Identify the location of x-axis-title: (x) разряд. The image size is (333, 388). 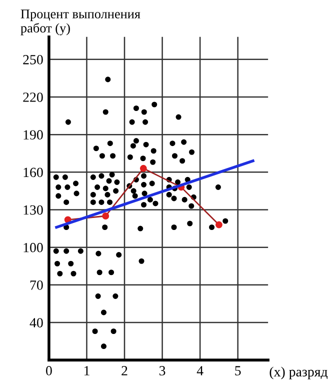
(299, 373).